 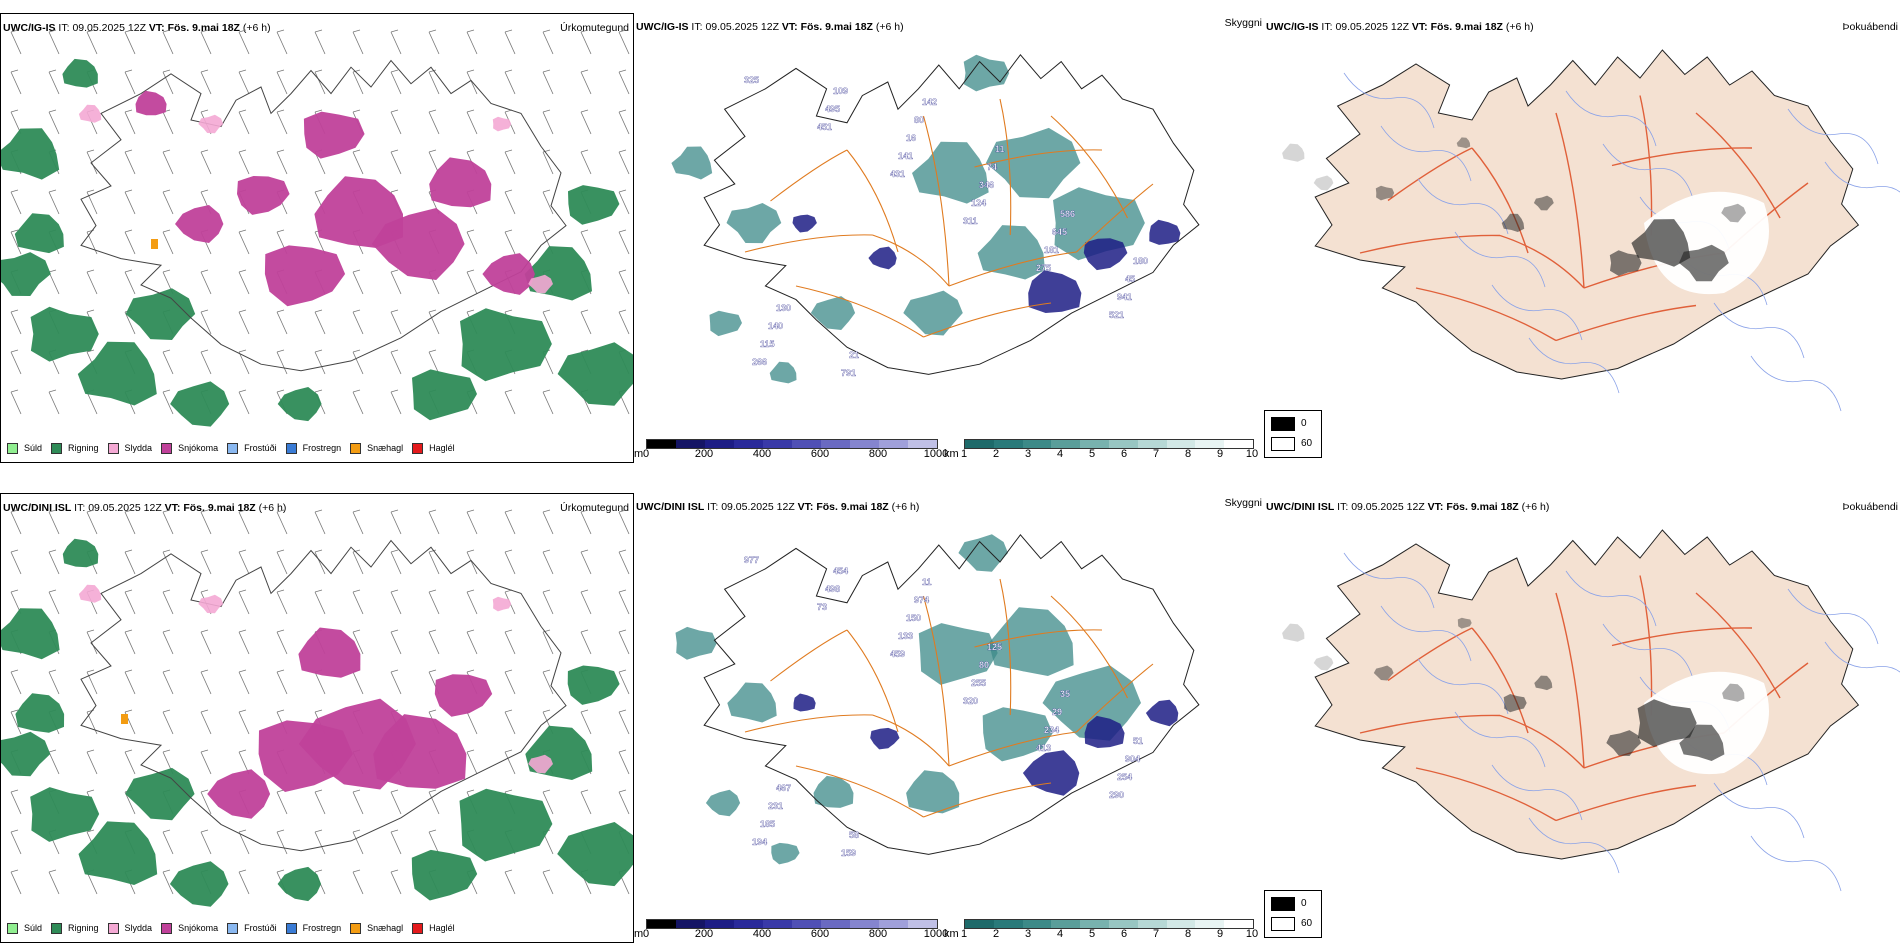 I want to click on cloud-base-label: 325, so click(x=751, y=80).